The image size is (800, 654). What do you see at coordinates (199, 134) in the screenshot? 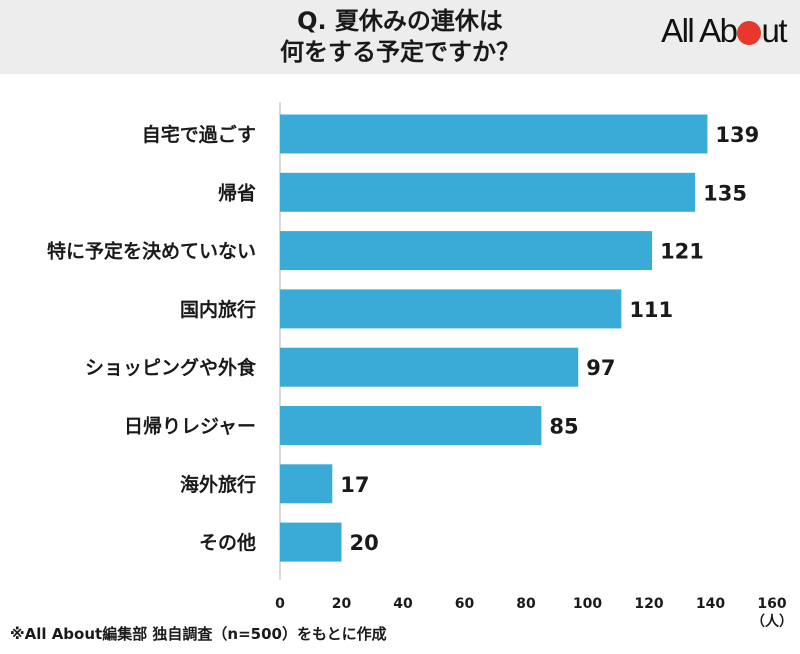
I see `category-label-1: 自宅で過ごす` at bounding box center [199, 134].